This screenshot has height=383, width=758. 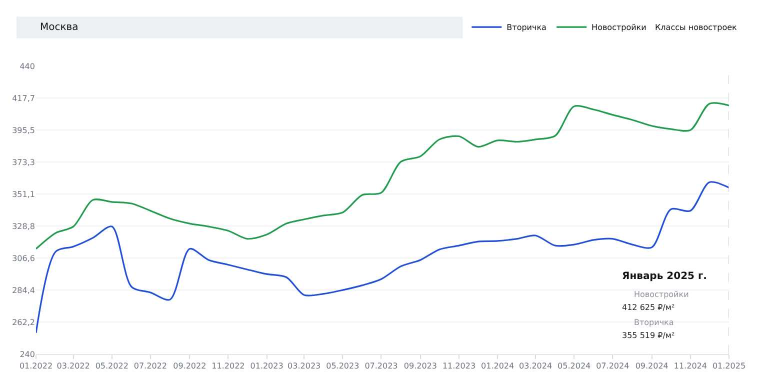 What do you see at coordinates (526, 27) in the screenshot?
I see `legend-label: Вторичка` at bounding box center [526, 27].